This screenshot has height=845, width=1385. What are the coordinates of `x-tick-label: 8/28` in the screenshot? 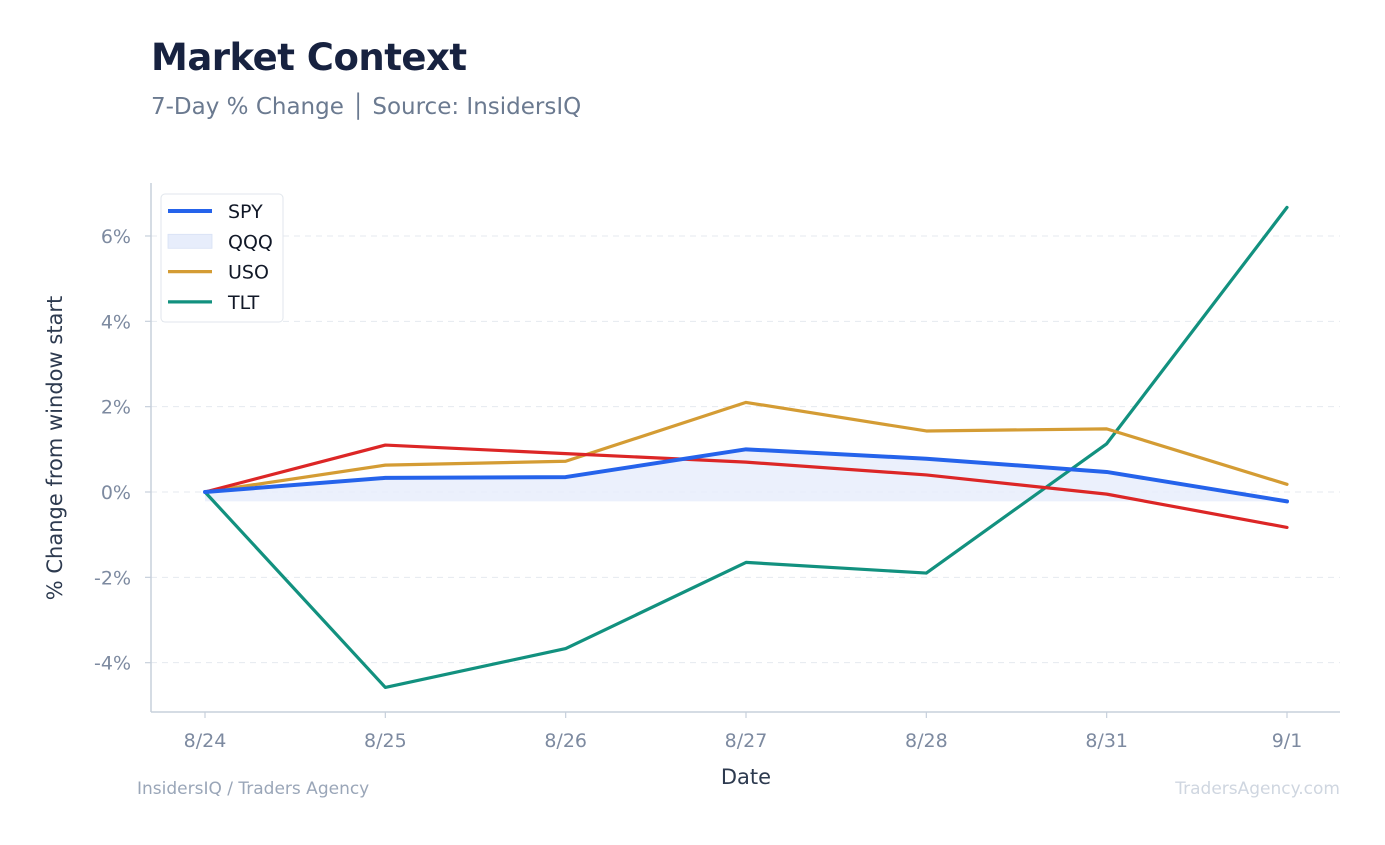 It's located at (926, 741).